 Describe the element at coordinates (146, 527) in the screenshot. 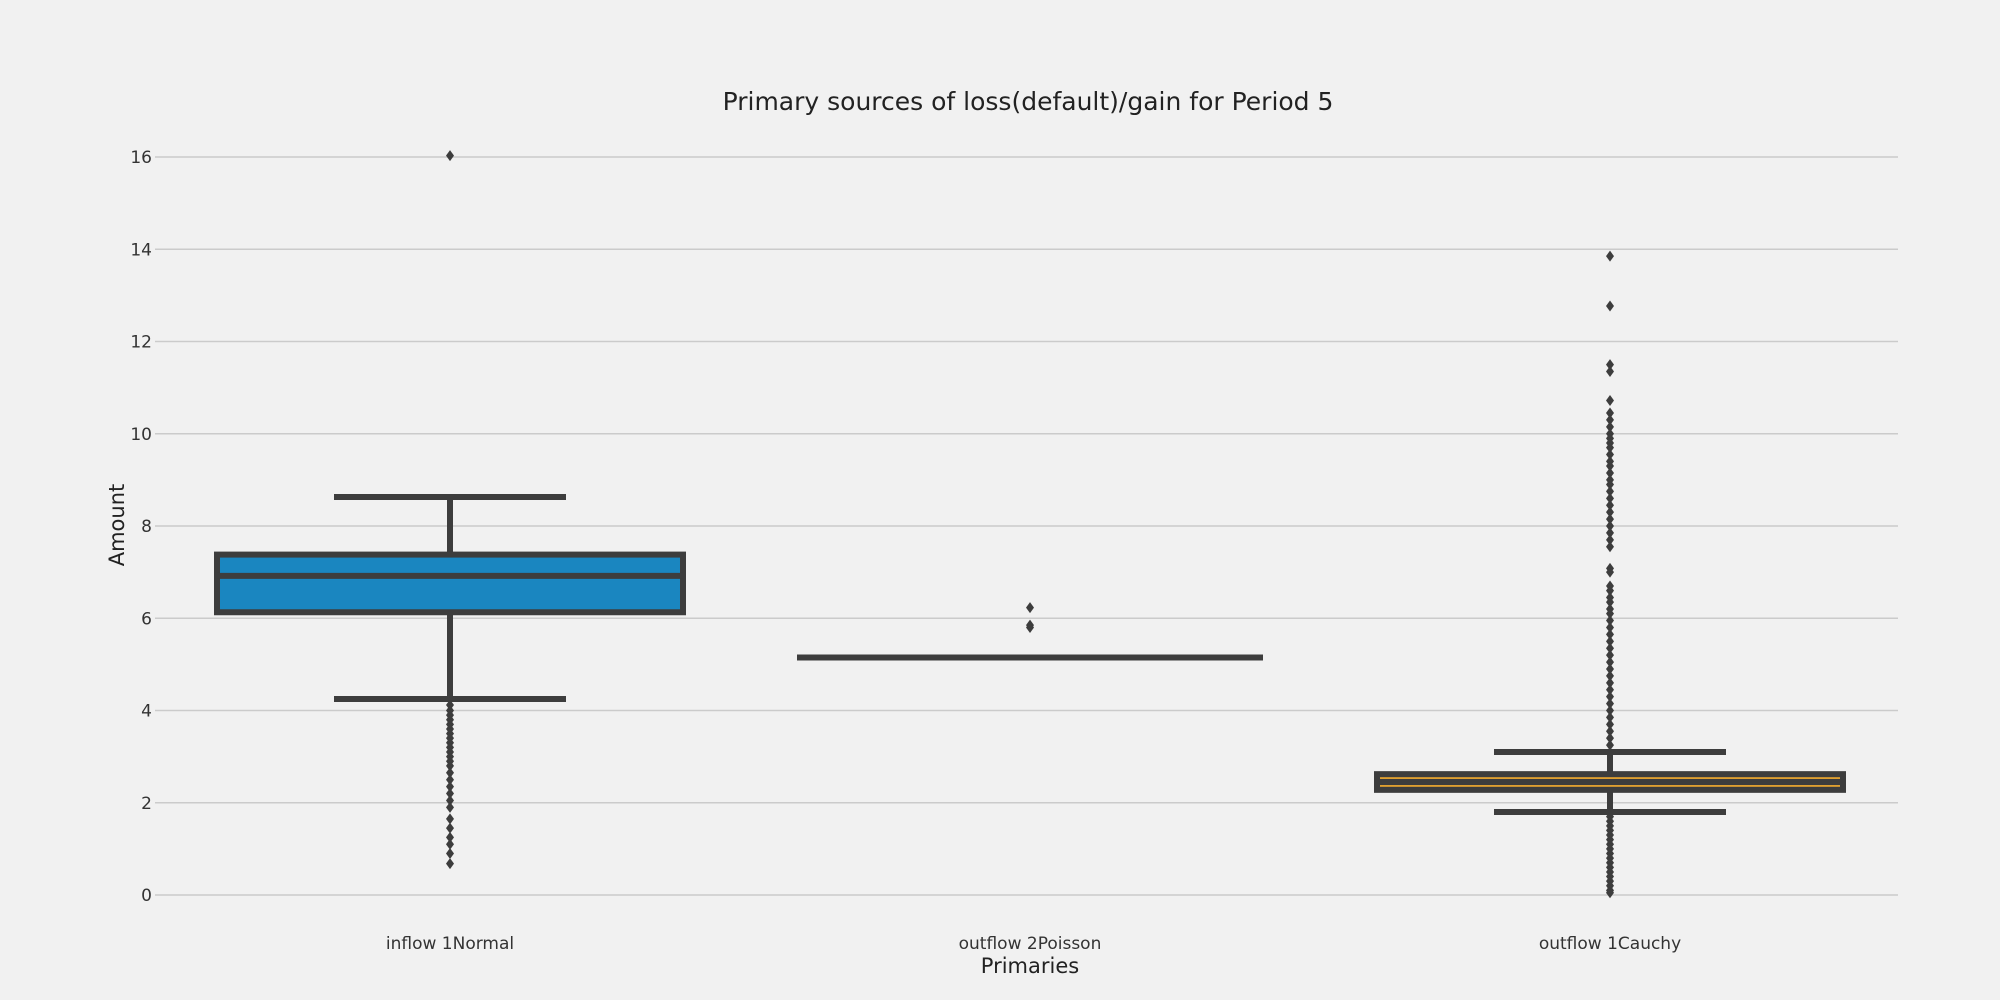

I see `y-tick-label: 8` at that location.